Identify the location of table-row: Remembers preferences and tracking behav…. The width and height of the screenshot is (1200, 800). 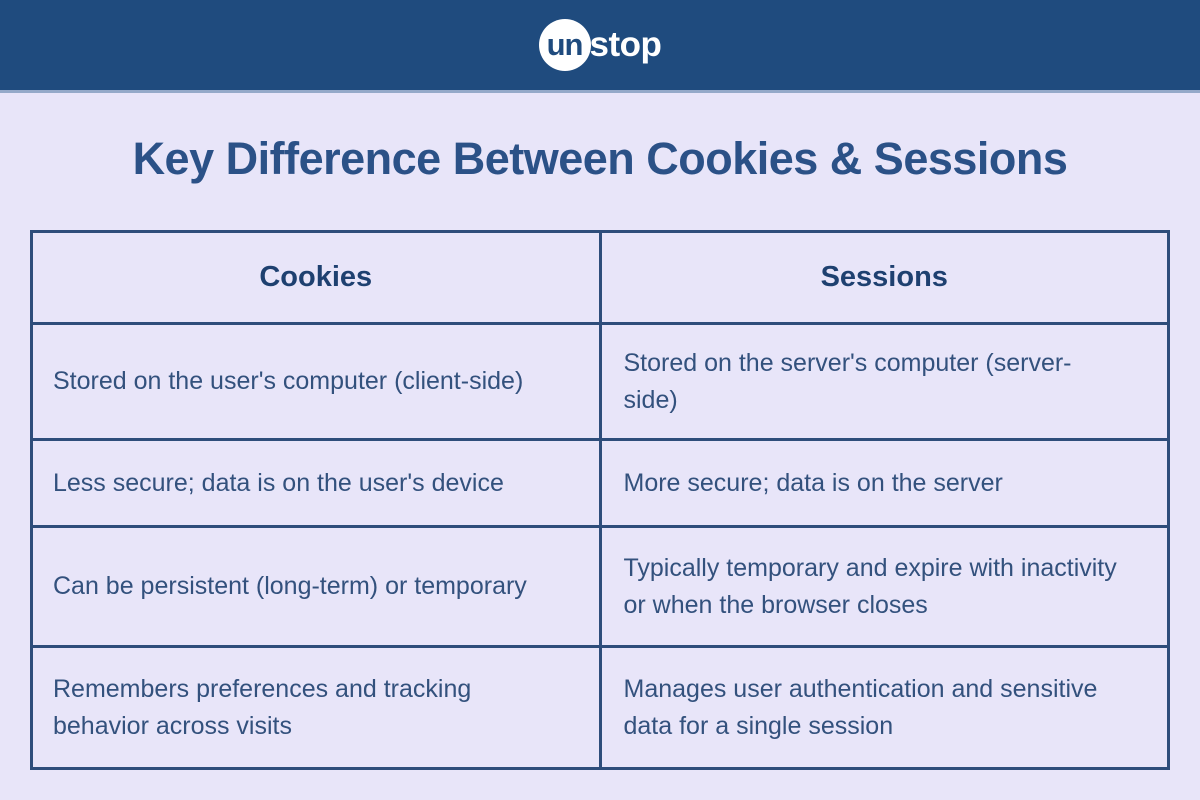
(600, 707).